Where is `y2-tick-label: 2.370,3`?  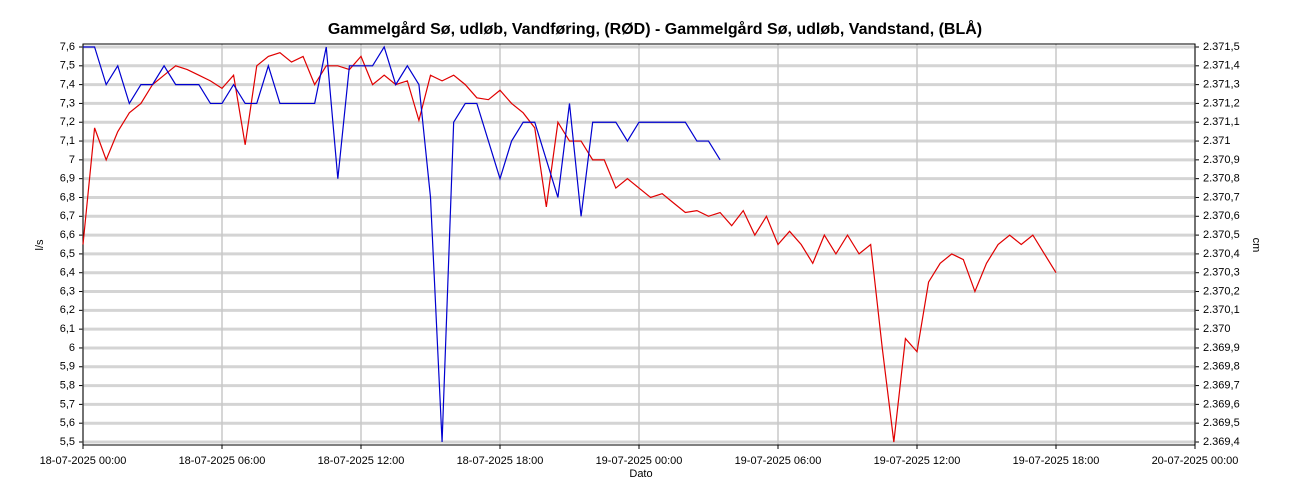 y2-tick-label: 2.370,3 is located at coordinates (1221, 273).